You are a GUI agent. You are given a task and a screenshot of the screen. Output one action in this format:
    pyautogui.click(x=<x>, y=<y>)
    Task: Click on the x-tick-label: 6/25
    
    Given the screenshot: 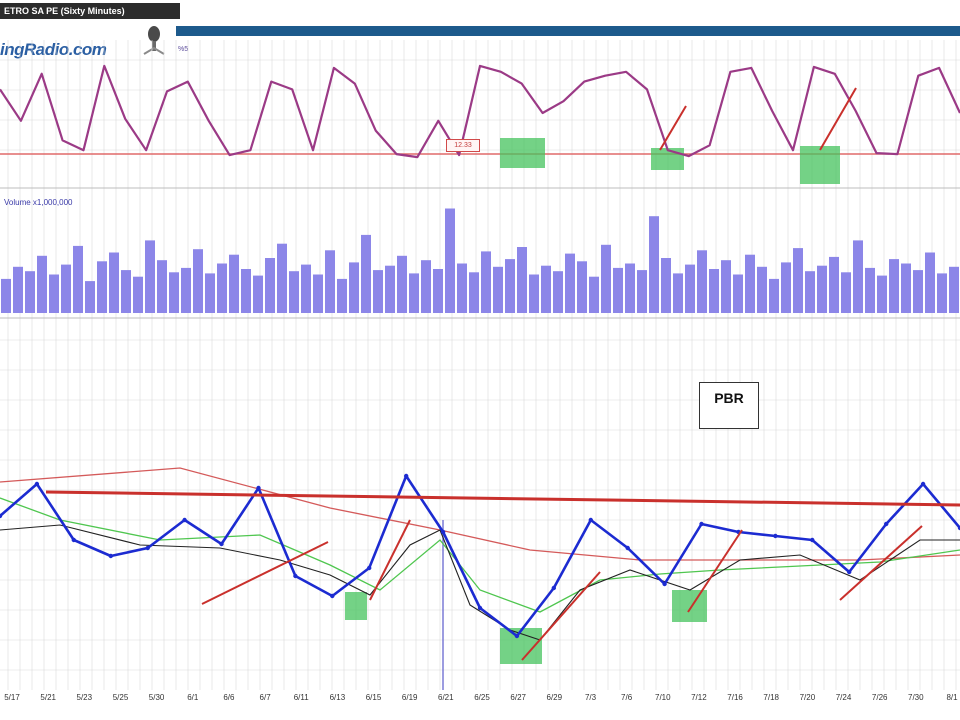 What is the action you would take?
    pyautogui.click(x=482, y=697)
    